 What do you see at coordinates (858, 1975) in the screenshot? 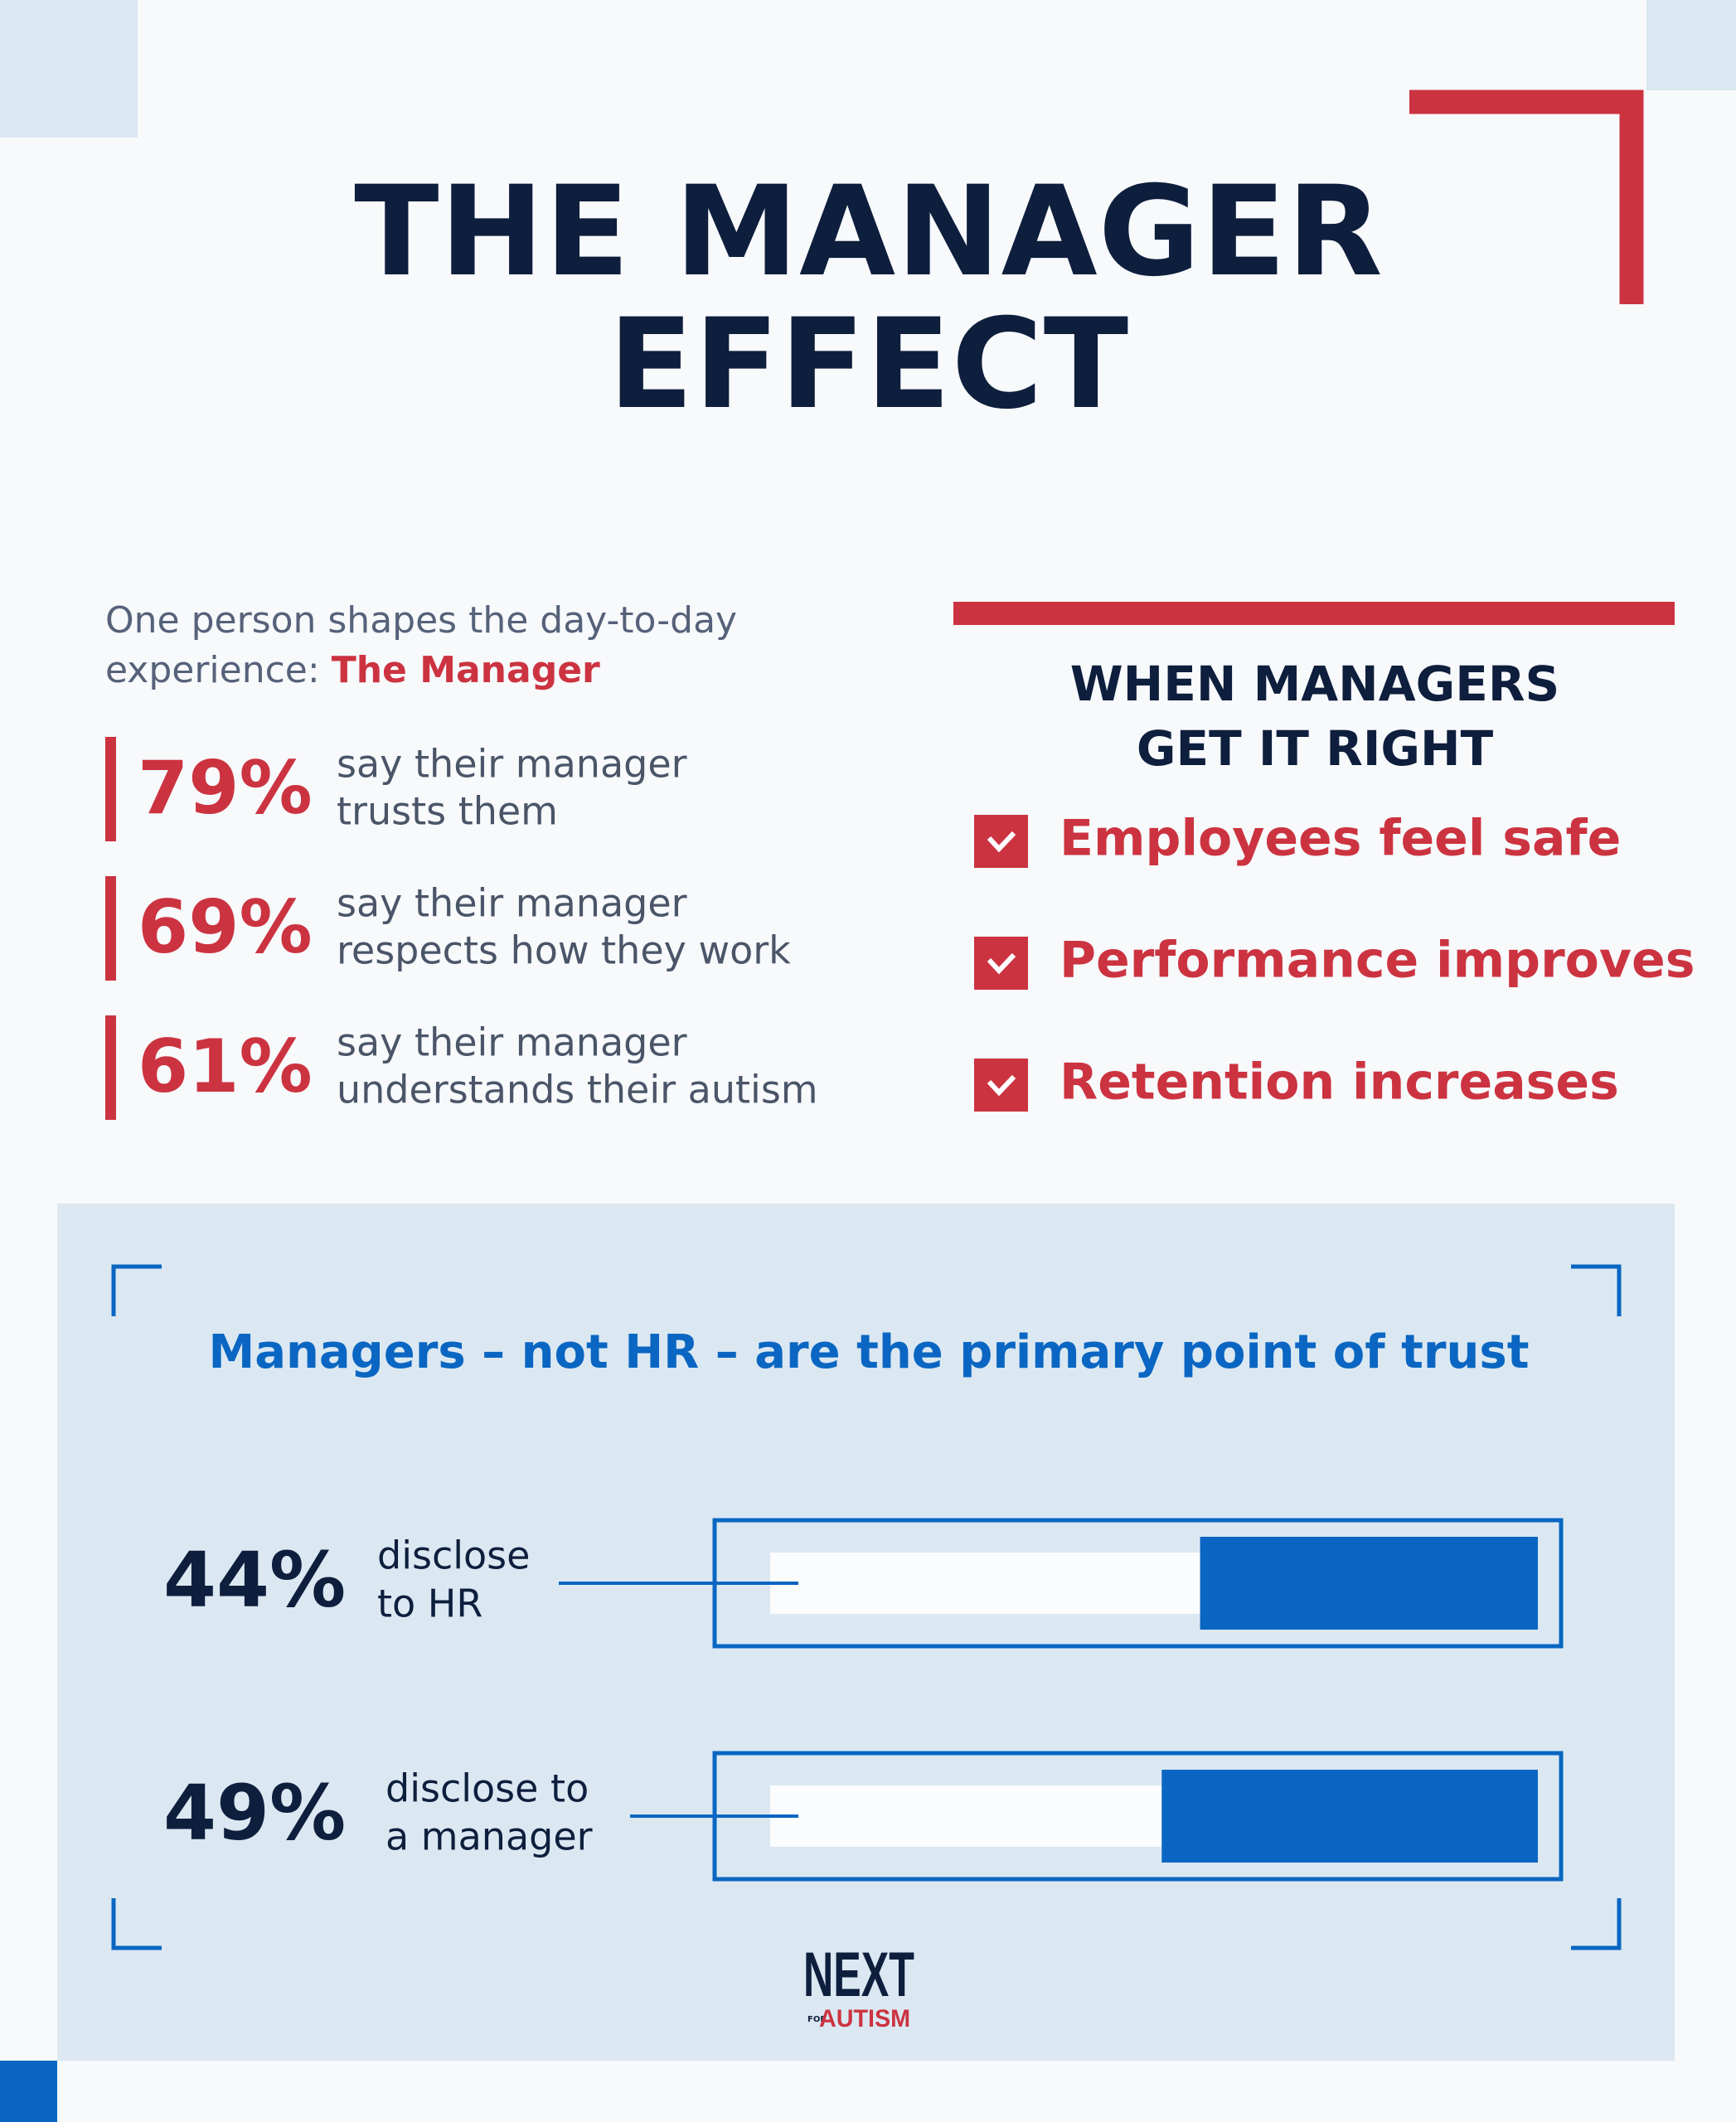
I see `logo-name: NEXT` at bounding box center [858, 1975].